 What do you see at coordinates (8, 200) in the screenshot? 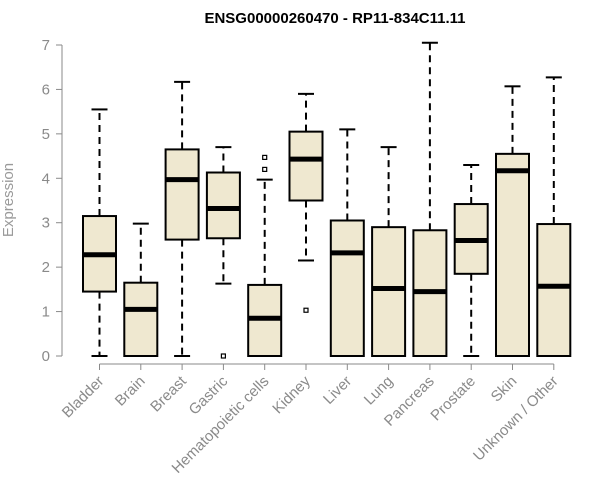
I see `y-axis-label: Expression` at bounding box center [8, 200].